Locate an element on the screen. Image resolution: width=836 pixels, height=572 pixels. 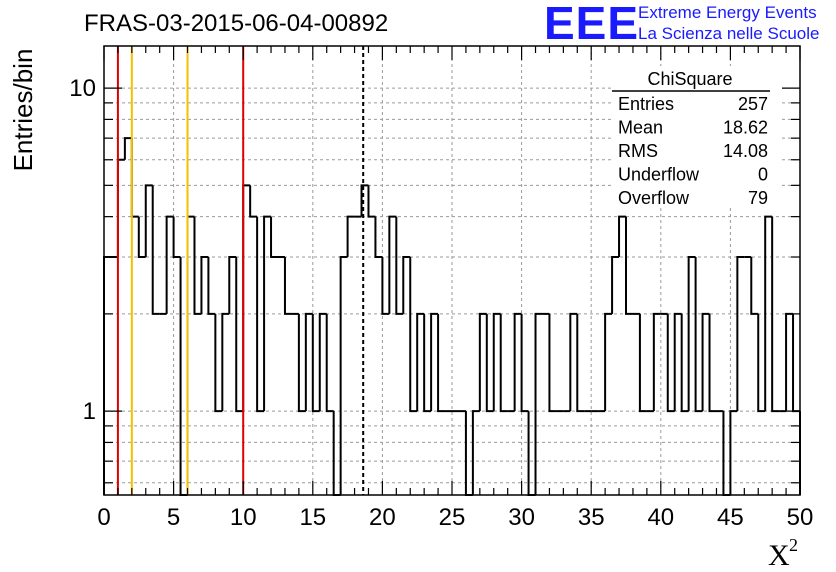
y-tick-label: 1 is located at coordinates (89, 411).